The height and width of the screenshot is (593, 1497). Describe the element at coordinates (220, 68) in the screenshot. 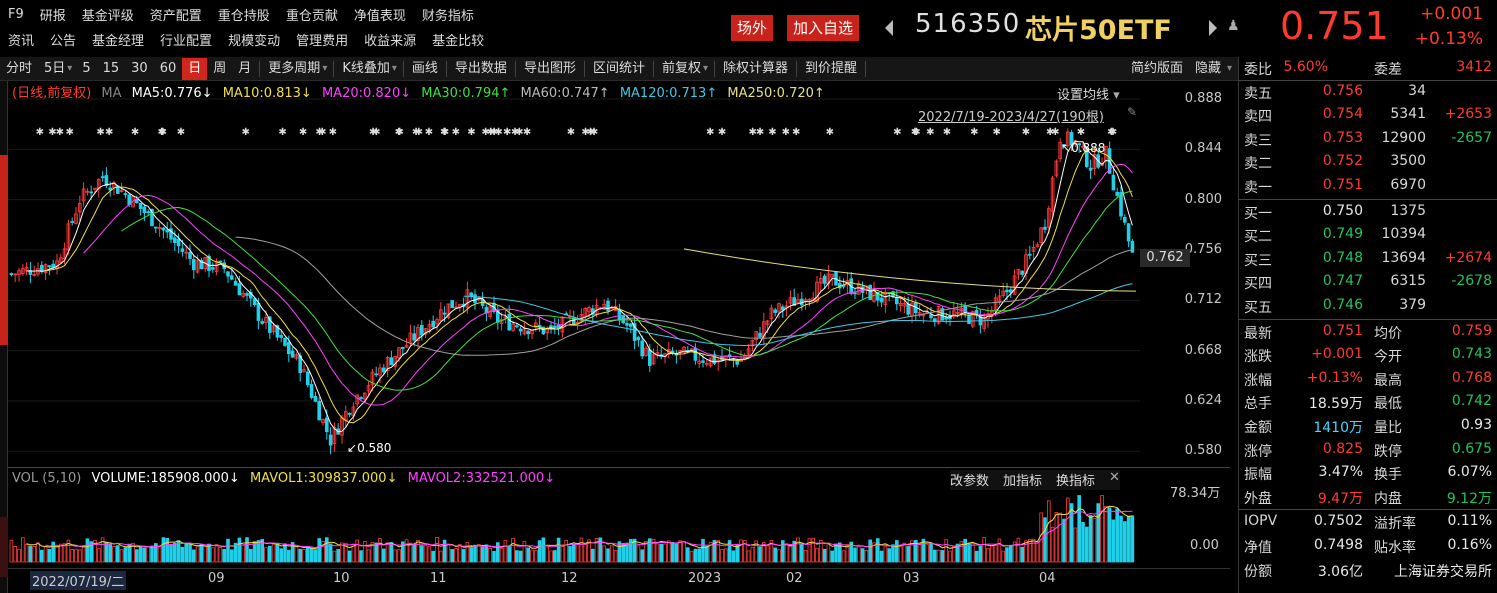

I see `period-tab-7: 周` at that location.